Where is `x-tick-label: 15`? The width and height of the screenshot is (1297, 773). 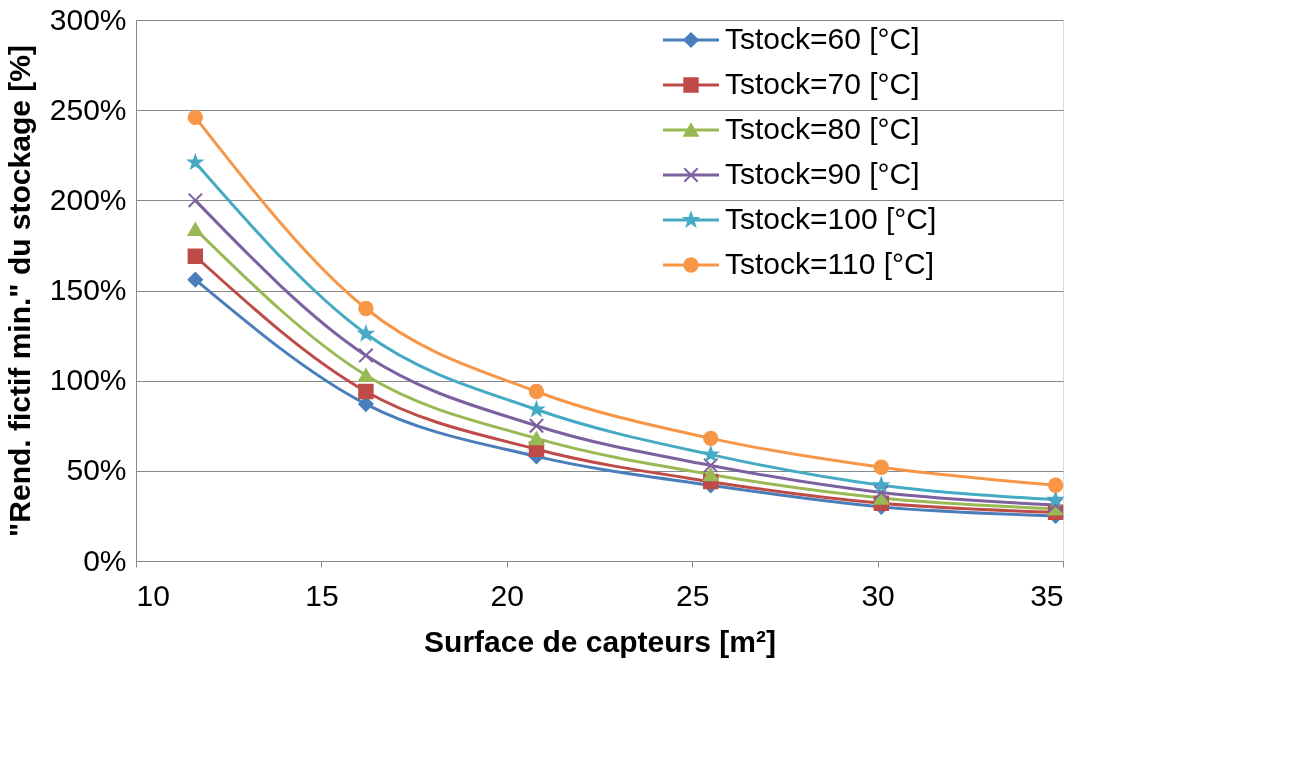 x-tick-label: 15 is located at coordinates (322, 595).